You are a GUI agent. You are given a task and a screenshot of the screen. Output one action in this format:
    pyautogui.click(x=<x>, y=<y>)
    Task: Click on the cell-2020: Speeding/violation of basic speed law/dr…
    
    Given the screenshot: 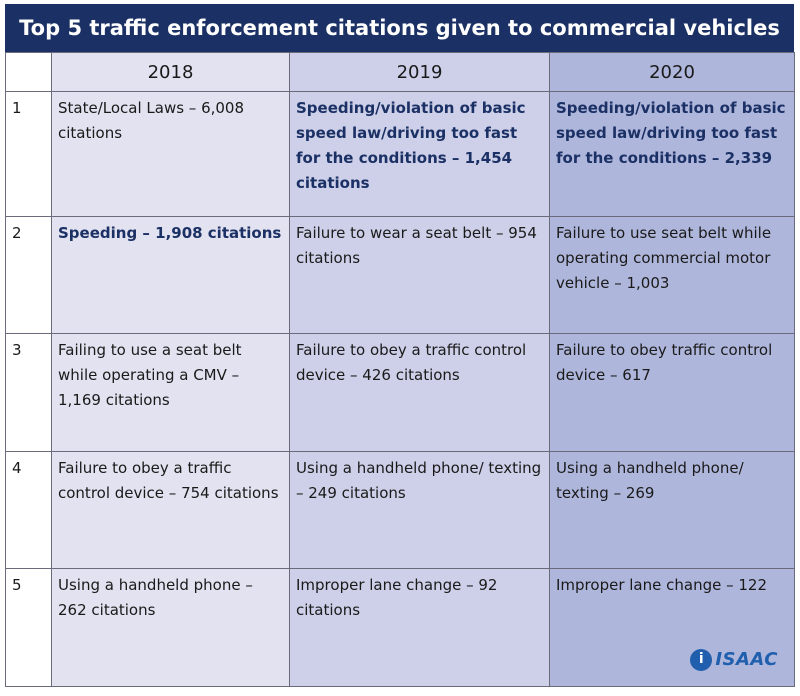 What is the action you would take?
    pyautogui.click(x=672, y=154)
    